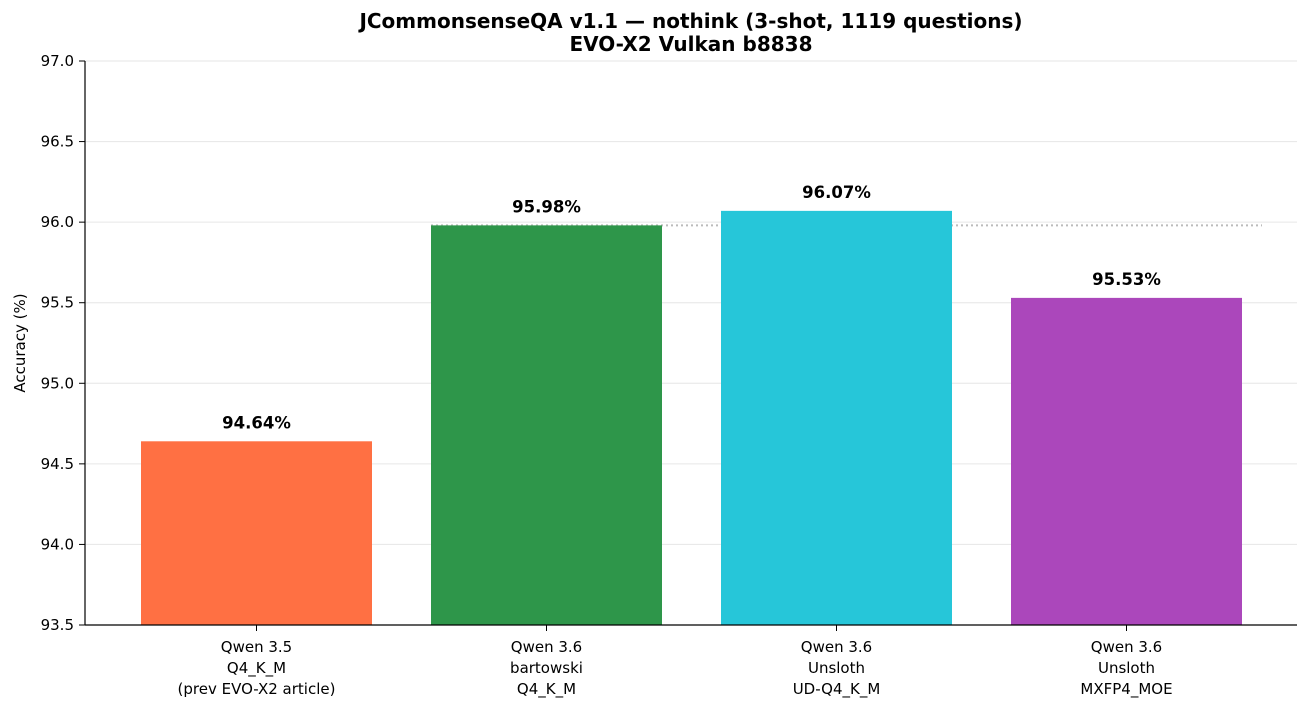  I want to click on value-label: 96.07%, so click(836, 192).